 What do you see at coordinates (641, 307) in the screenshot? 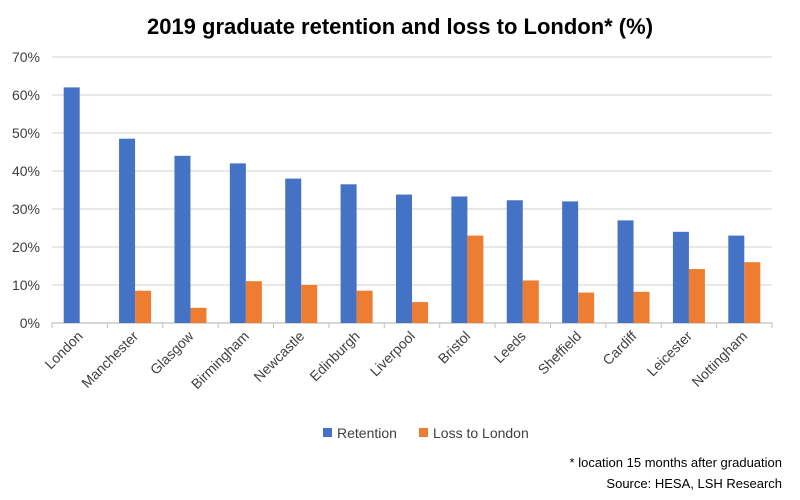
I see `bar-loss-to-london-cardiff` at bounding box center [641, 307].